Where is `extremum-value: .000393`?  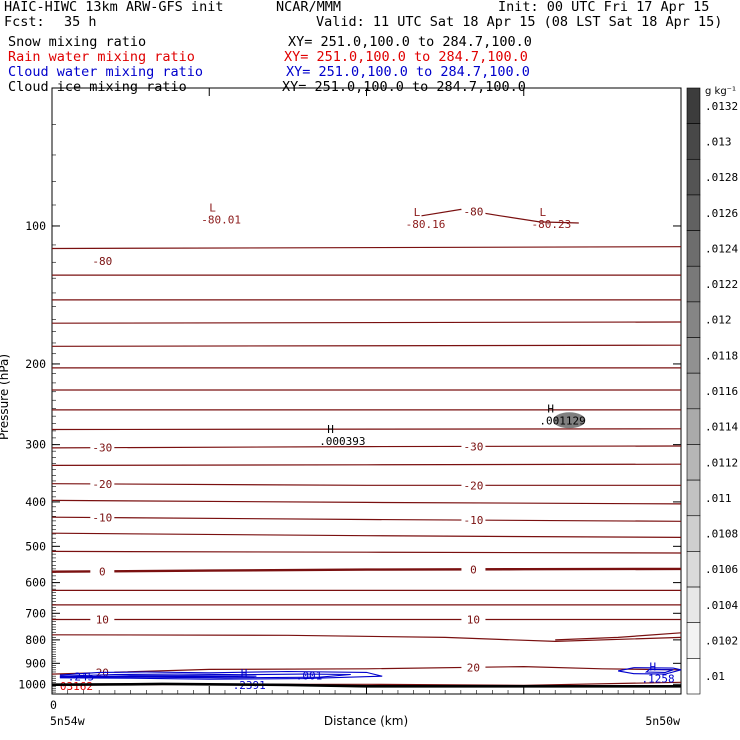
extremum-value: .000393 is located at coordinates (342, 441).